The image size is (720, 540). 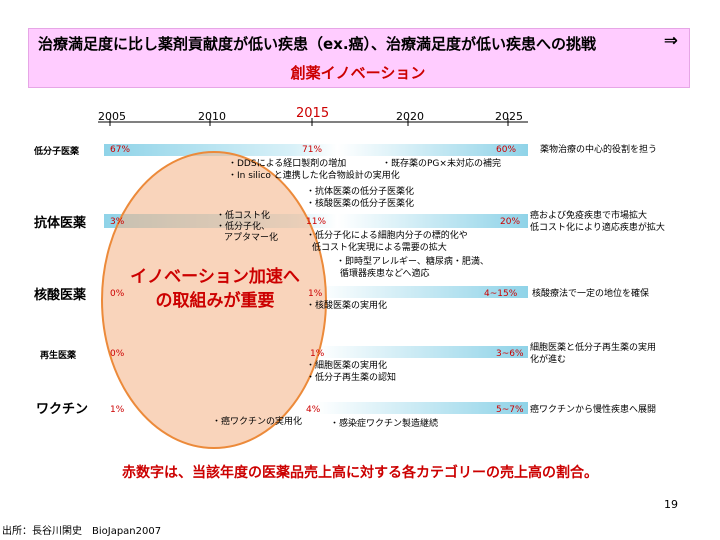 I want to click on note-antibody-bottom-2: 低コスト化実現による需要の拡大, so click(x=379, y=248).